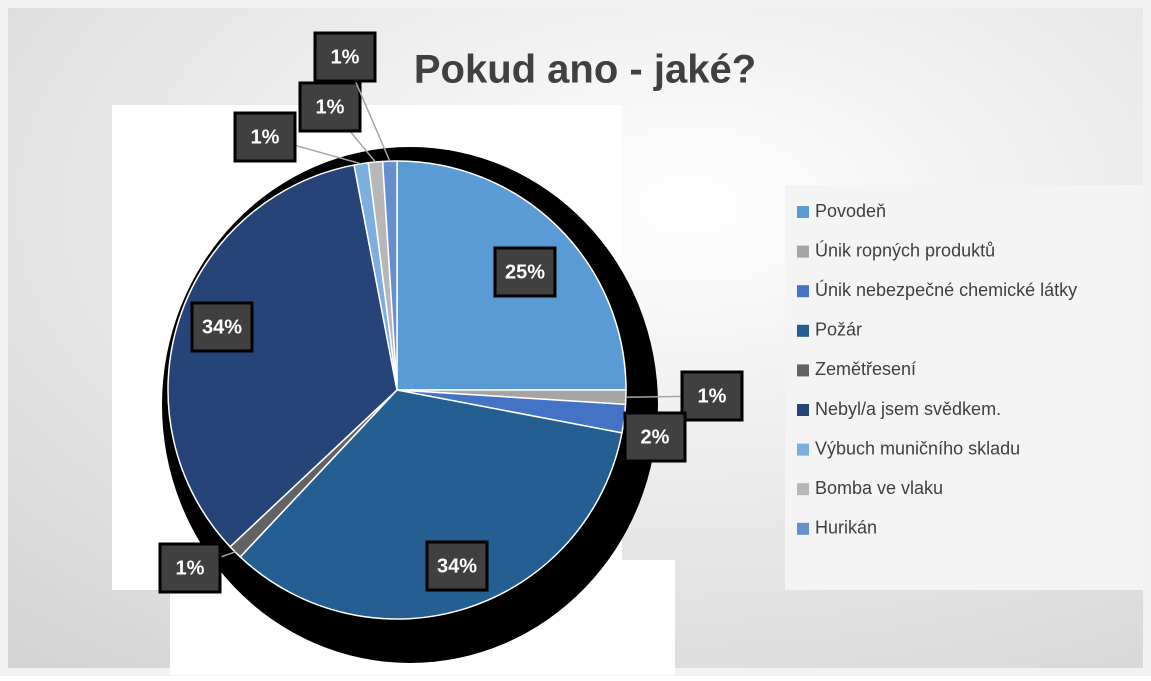  What do you see at coordinates (850, 211) in the screenshot?
I see `legend-label: Povodeň` at bounding box center [850, 211].